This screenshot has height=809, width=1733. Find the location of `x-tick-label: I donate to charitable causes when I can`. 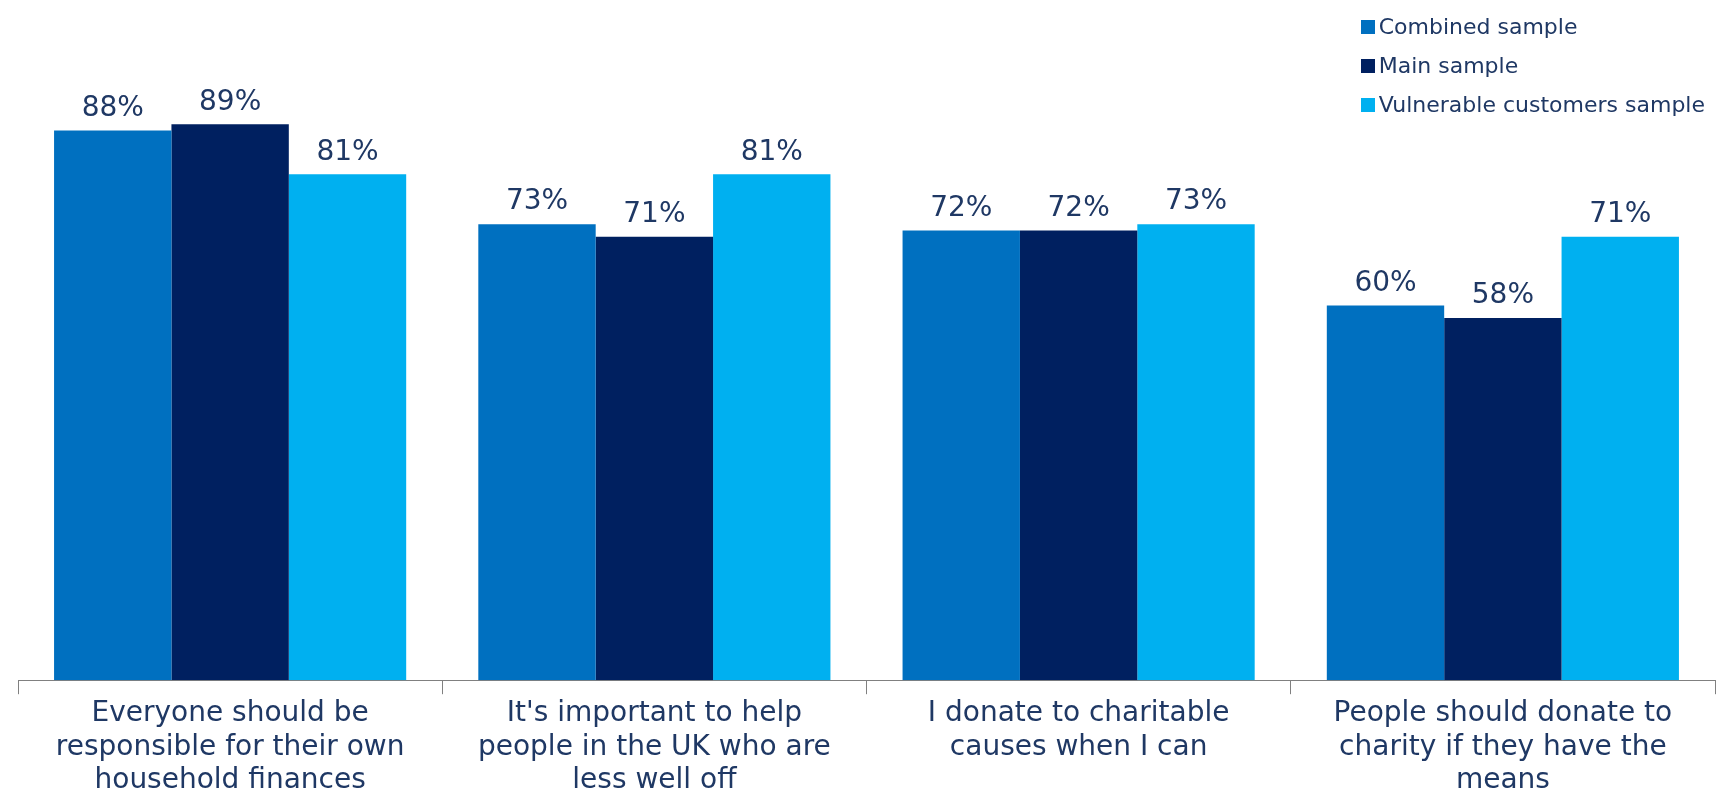

x-tick-label: I donate to charitable causes when I can is located at coordinates (1078, 728).